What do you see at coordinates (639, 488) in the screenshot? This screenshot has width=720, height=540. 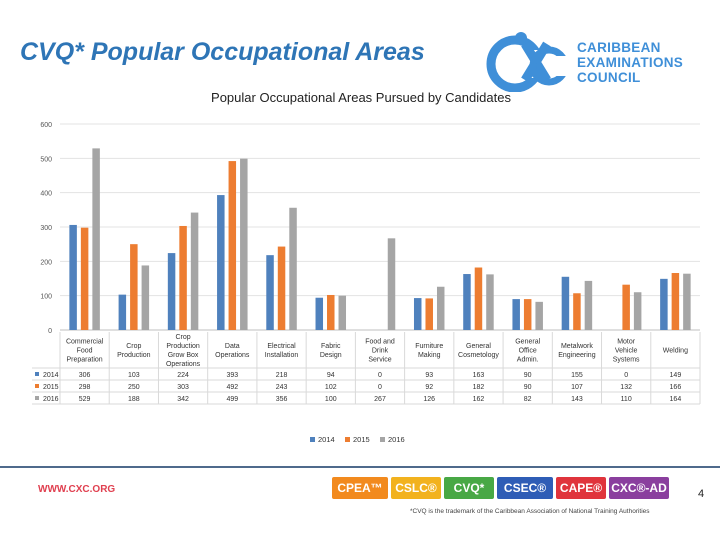 I see `badge-5: CXC®-AD` at bounding box center [639, 488].